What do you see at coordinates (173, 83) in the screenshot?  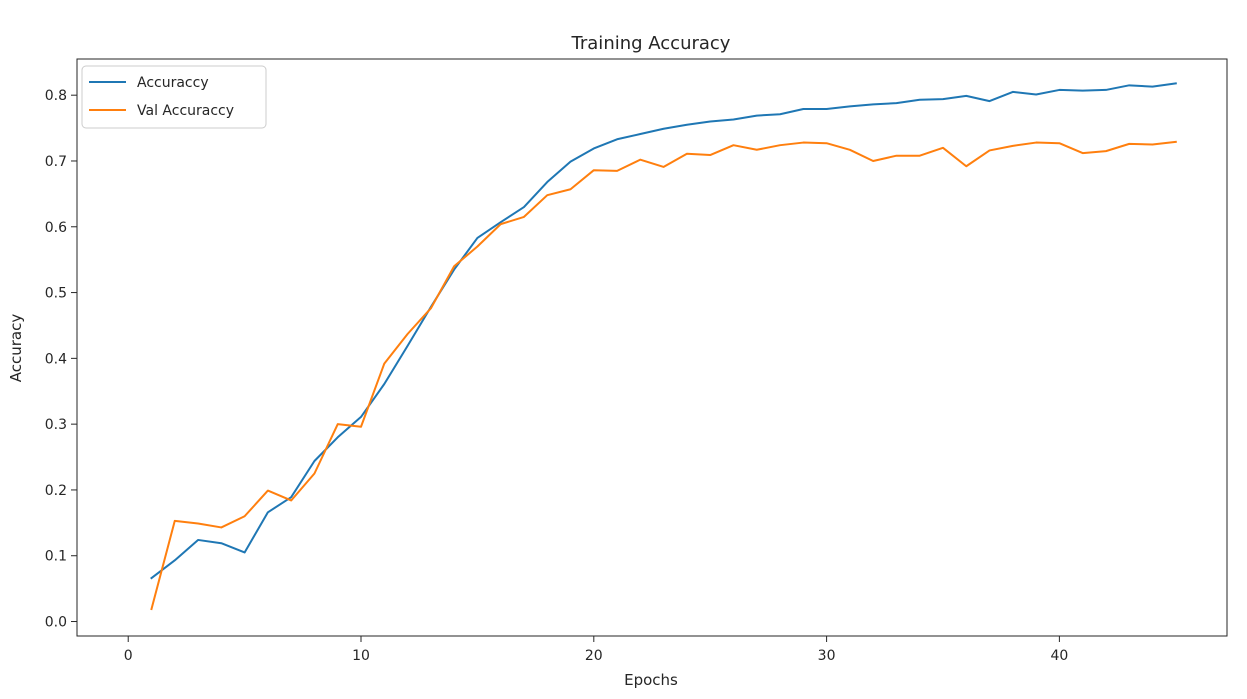 I see `legend-label-accuraccy: Accuraccy` at bounding box center [173, 83].